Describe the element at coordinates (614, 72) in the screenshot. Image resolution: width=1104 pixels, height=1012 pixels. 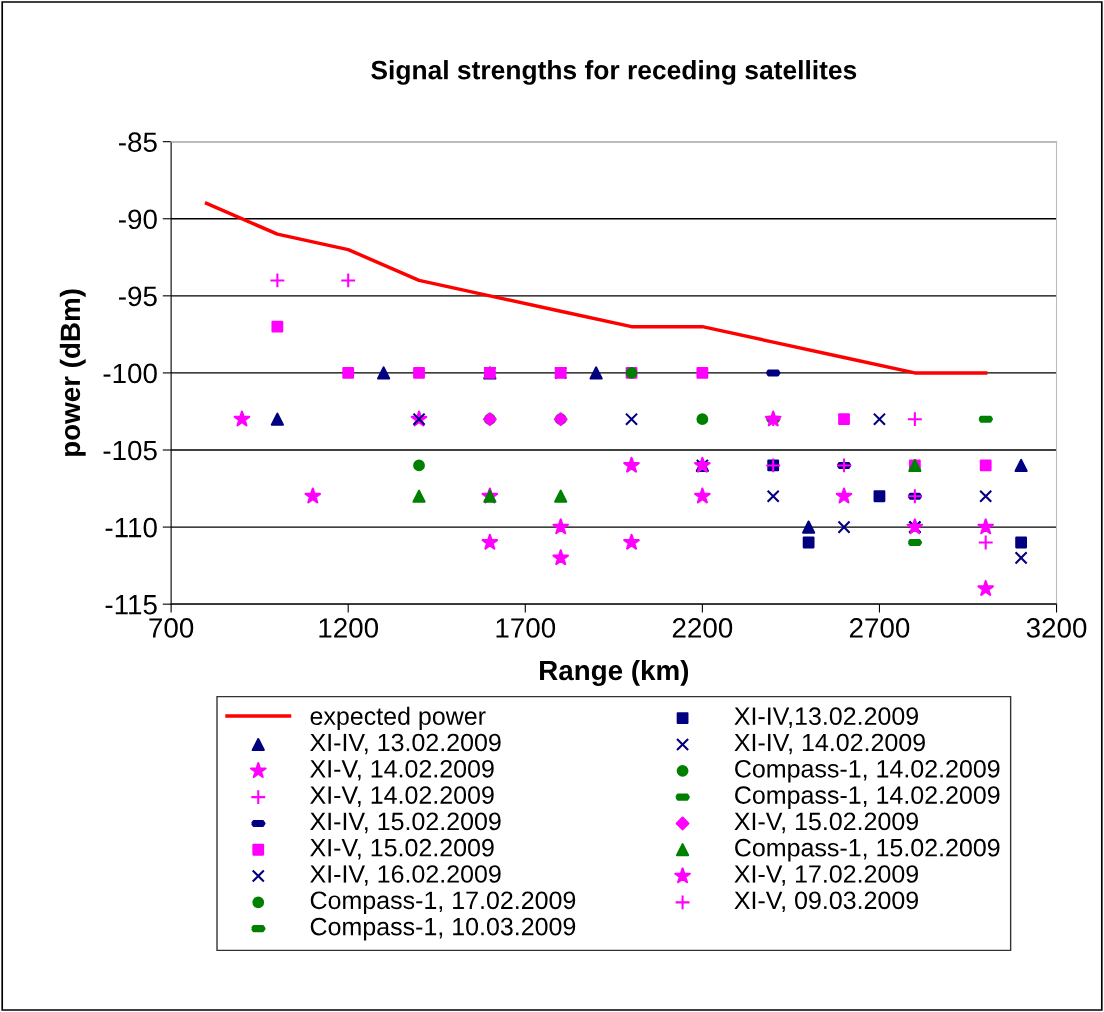
I see `chart-title: Signal strengths for receding satellites` at that location.